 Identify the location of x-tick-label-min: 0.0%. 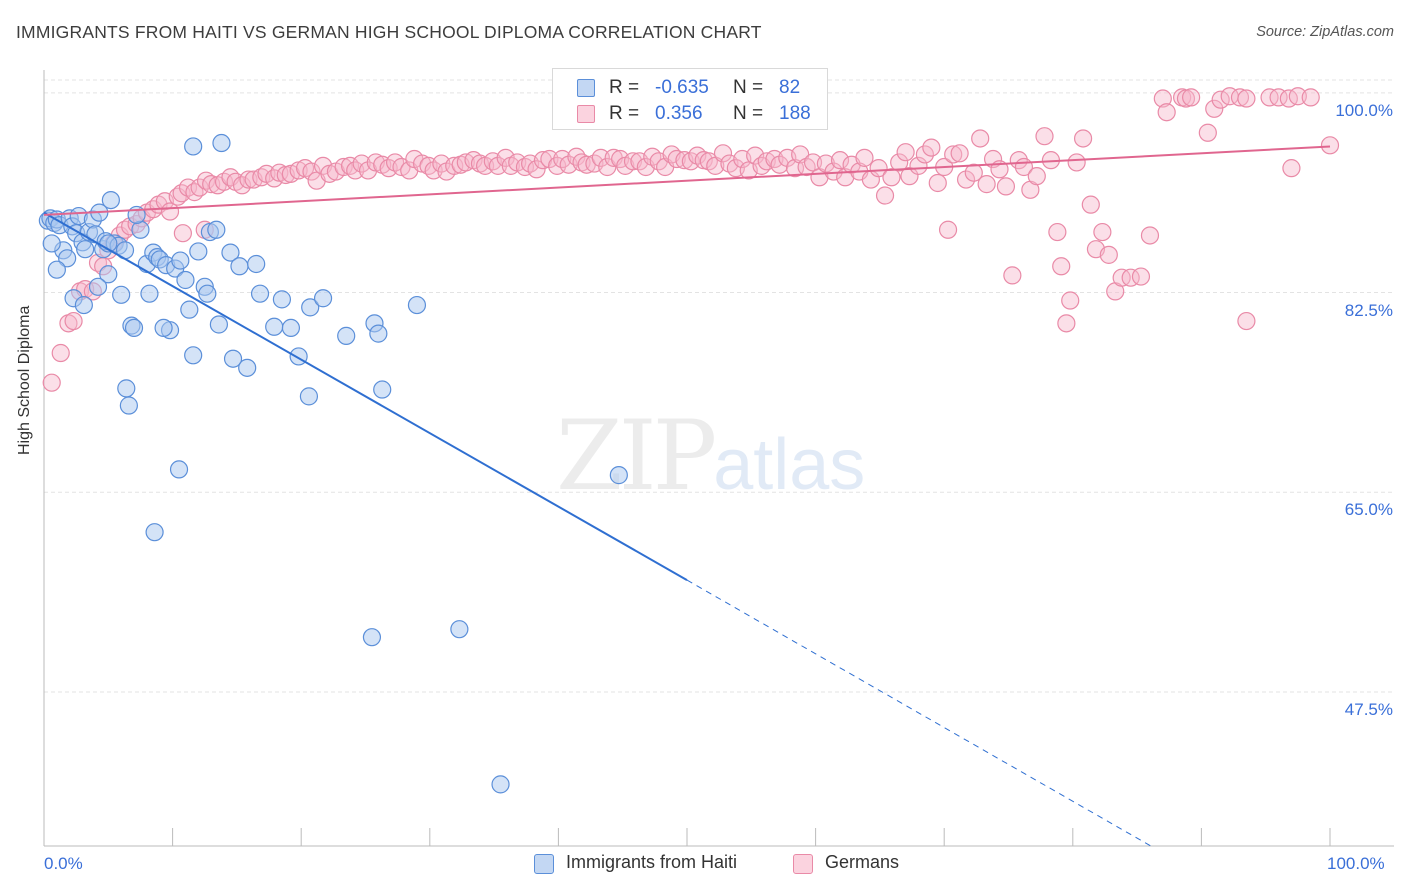
(63, 863).